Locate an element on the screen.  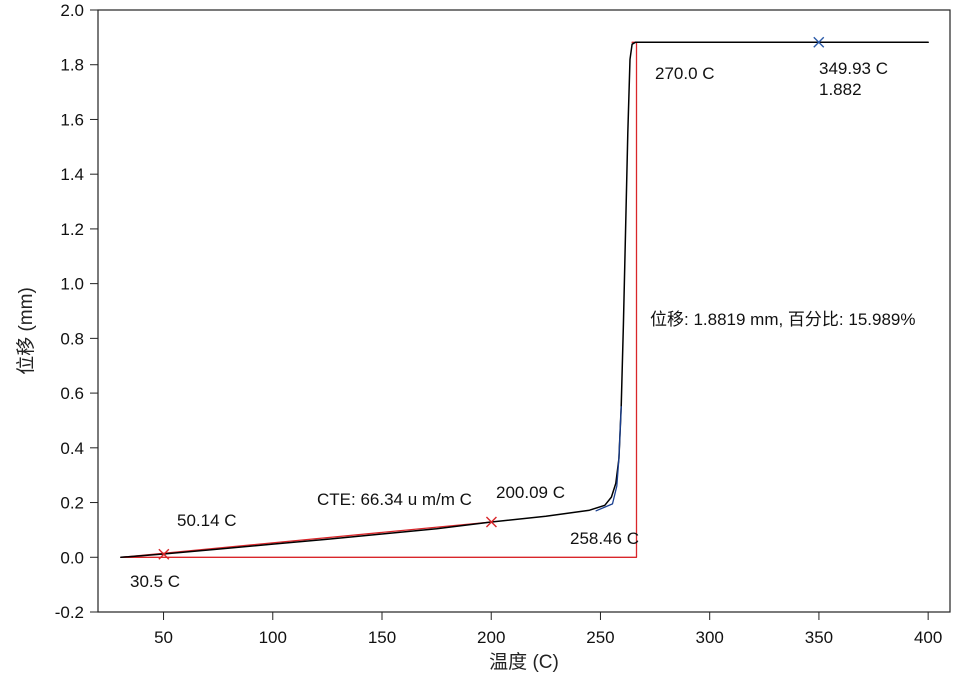
x-tick-label: 150 is located at coordinates (382, 637).